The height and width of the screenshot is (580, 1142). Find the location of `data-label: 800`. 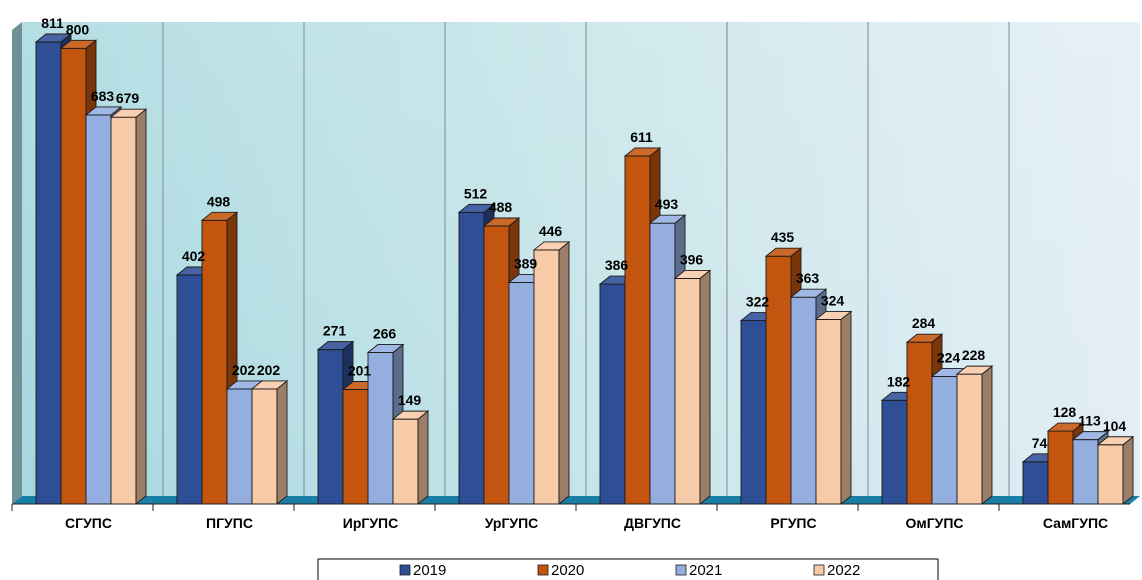

data-label: 800 is located at coordinates (78, 29).